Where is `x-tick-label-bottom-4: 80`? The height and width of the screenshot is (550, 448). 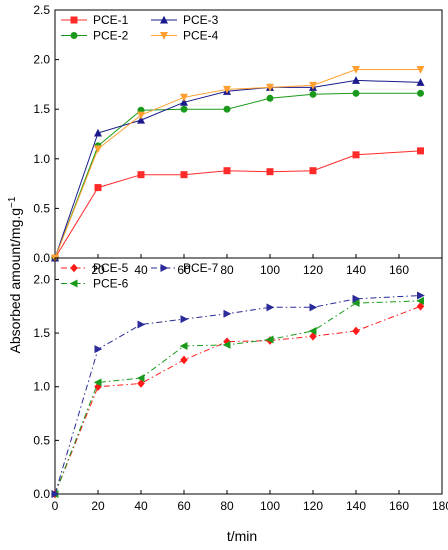 x-tick-label-bottom-4: 80 is located at coordinates (227, 506).